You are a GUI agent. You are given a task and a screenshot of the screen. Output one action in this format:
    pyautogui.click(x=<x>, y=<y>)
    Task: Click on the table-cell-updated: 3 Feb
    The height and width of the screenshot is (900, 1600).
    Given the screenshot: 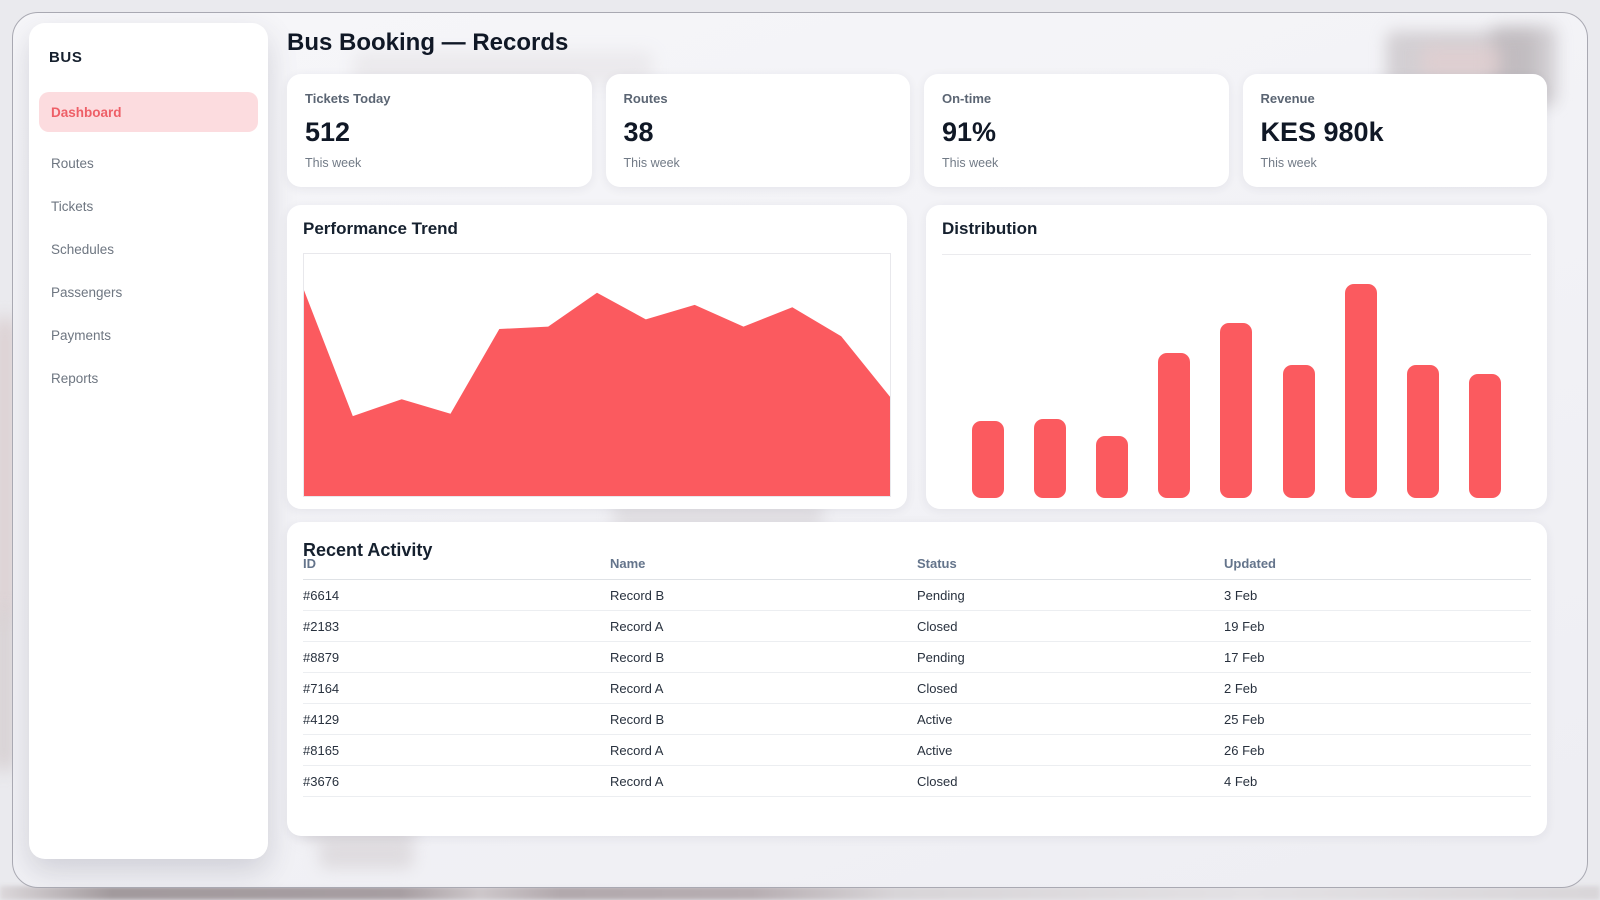 What is the action you would take?
    pyautogui.click(x=1377, y=595)
    